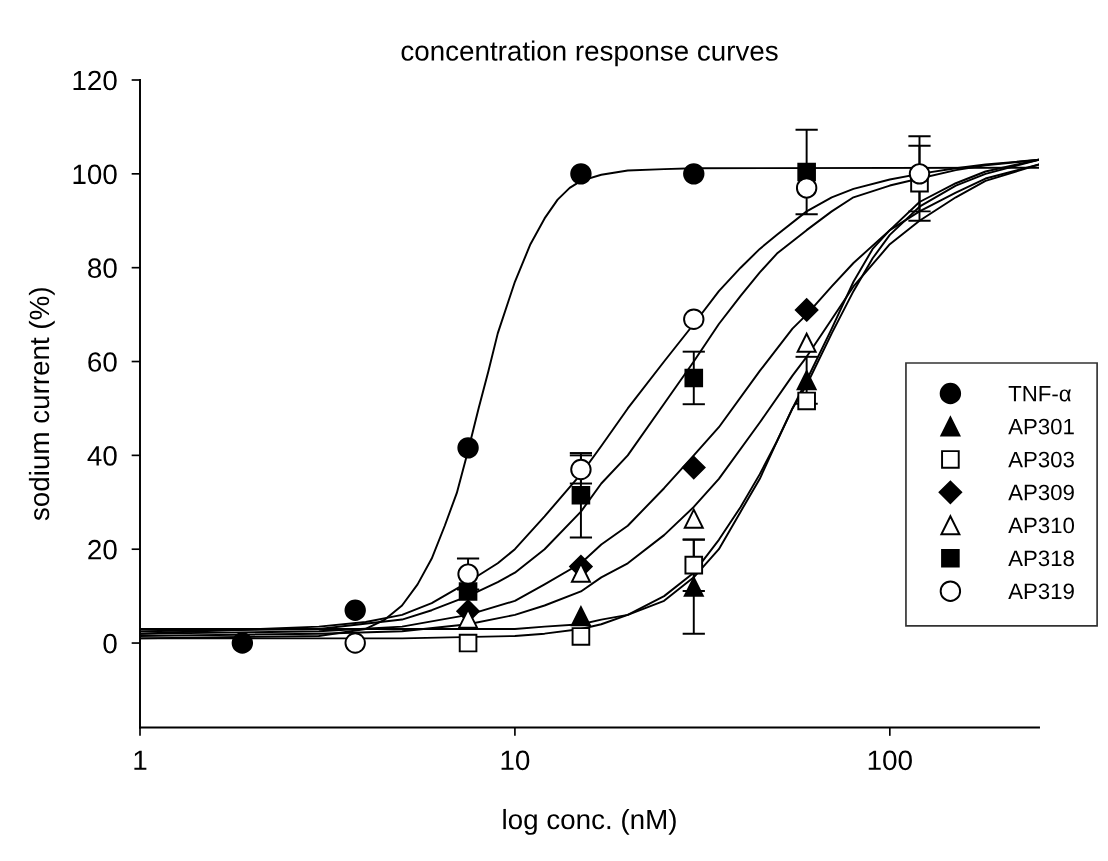  I want to click on y-tick-label: 20, so click(102, 549).